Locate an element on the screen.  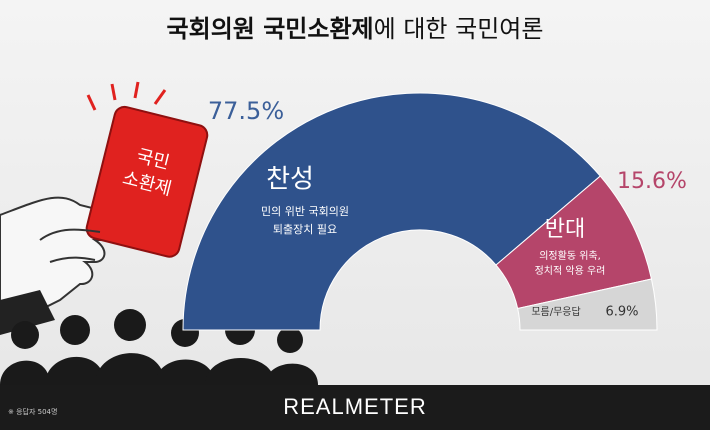
value-label: 77.5% is located at coordinates (246, 111).